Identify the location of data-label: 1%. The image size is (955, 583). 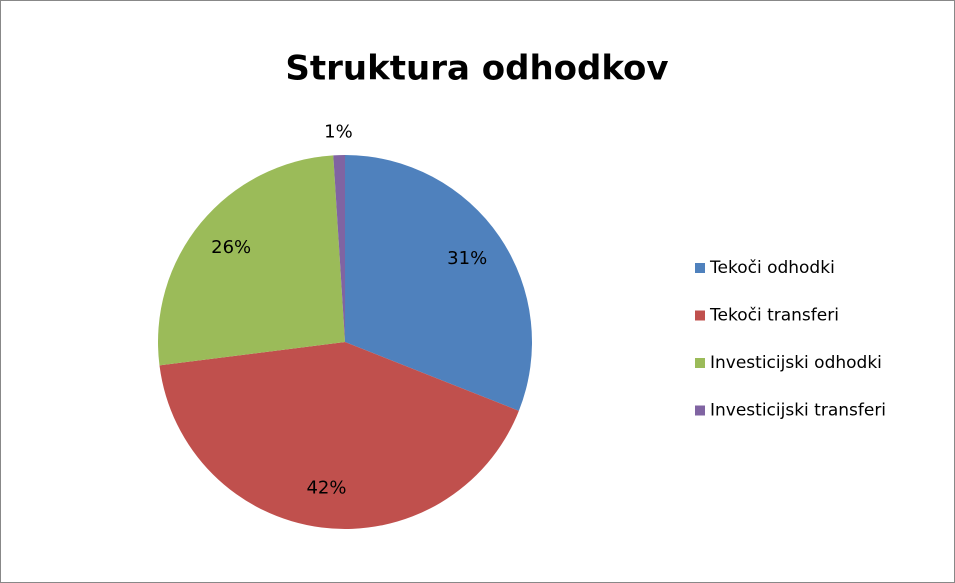
(338, 132).